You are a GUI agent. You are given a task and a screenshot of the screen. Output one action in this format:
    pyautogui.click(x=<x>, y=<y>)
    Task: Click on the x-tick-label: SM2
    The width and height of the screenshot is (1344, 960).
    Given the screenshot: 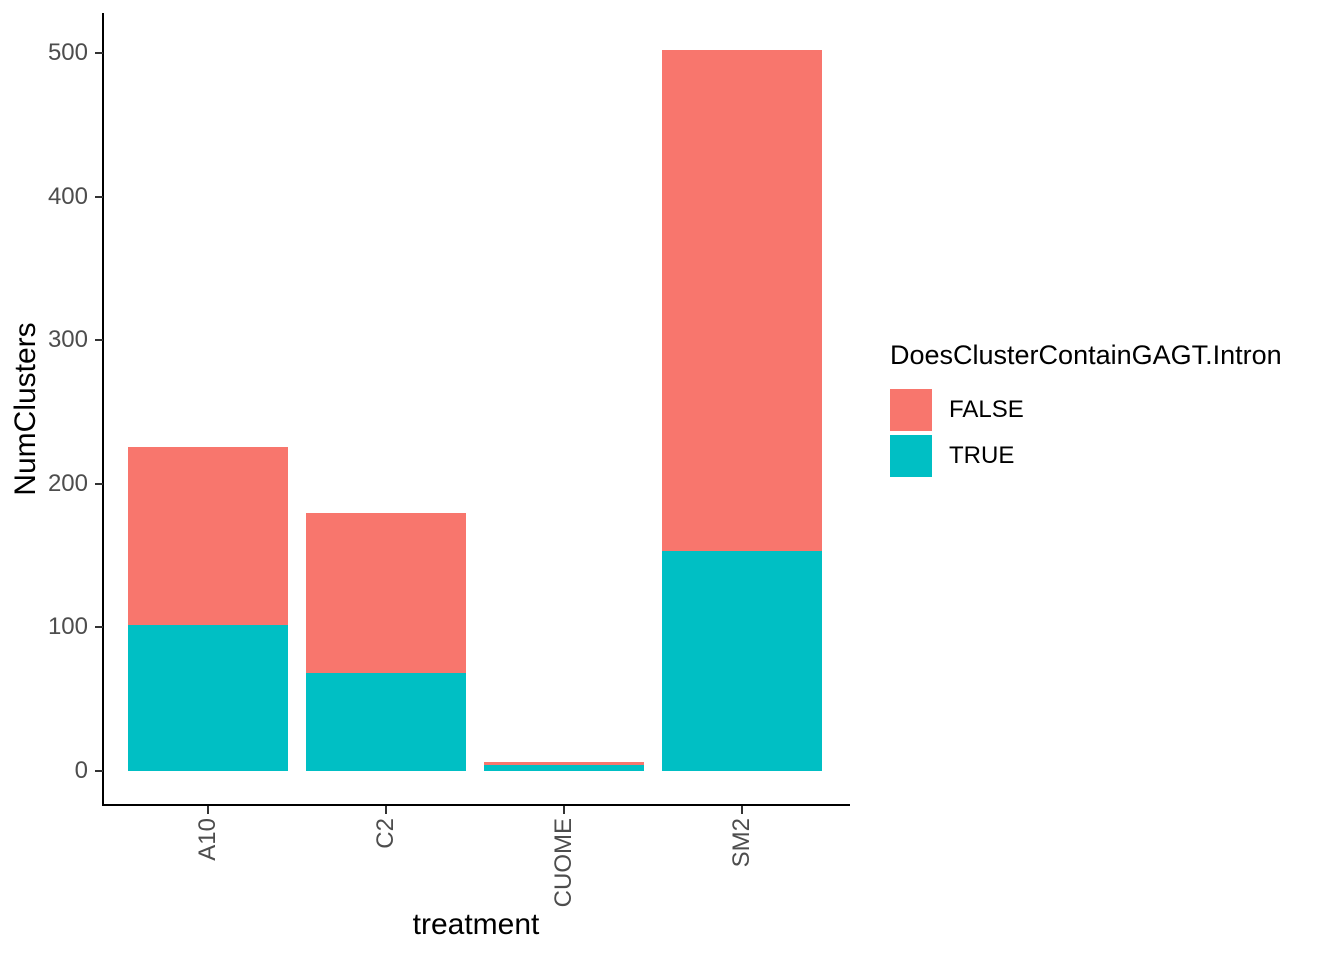 What is the action you would take?
    pyautogui.click(x=741, y=843)
    